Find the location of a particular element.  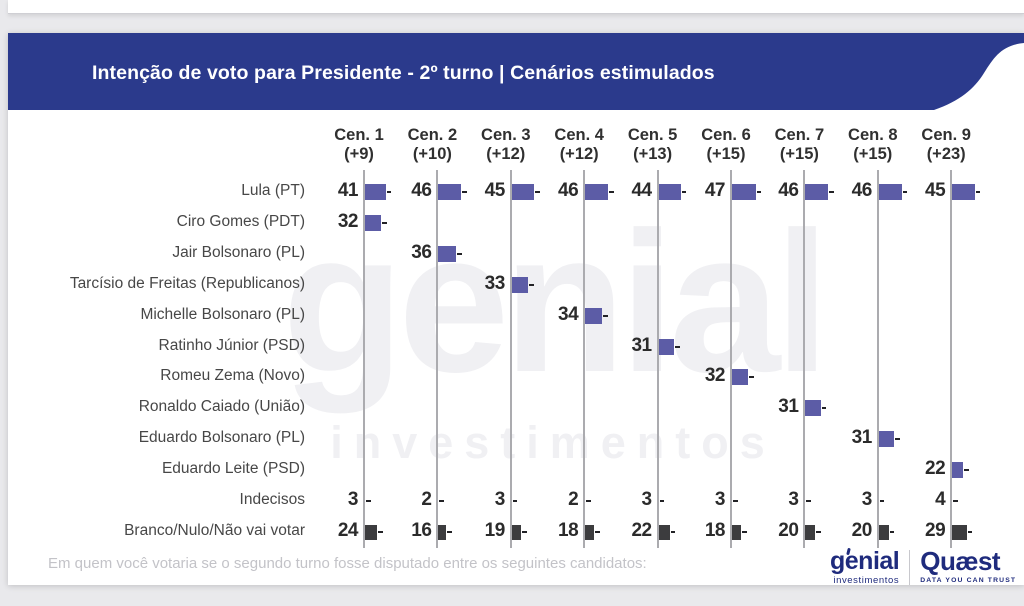

scenario-label: Cen. 4 is located at coordinates (579, 135).